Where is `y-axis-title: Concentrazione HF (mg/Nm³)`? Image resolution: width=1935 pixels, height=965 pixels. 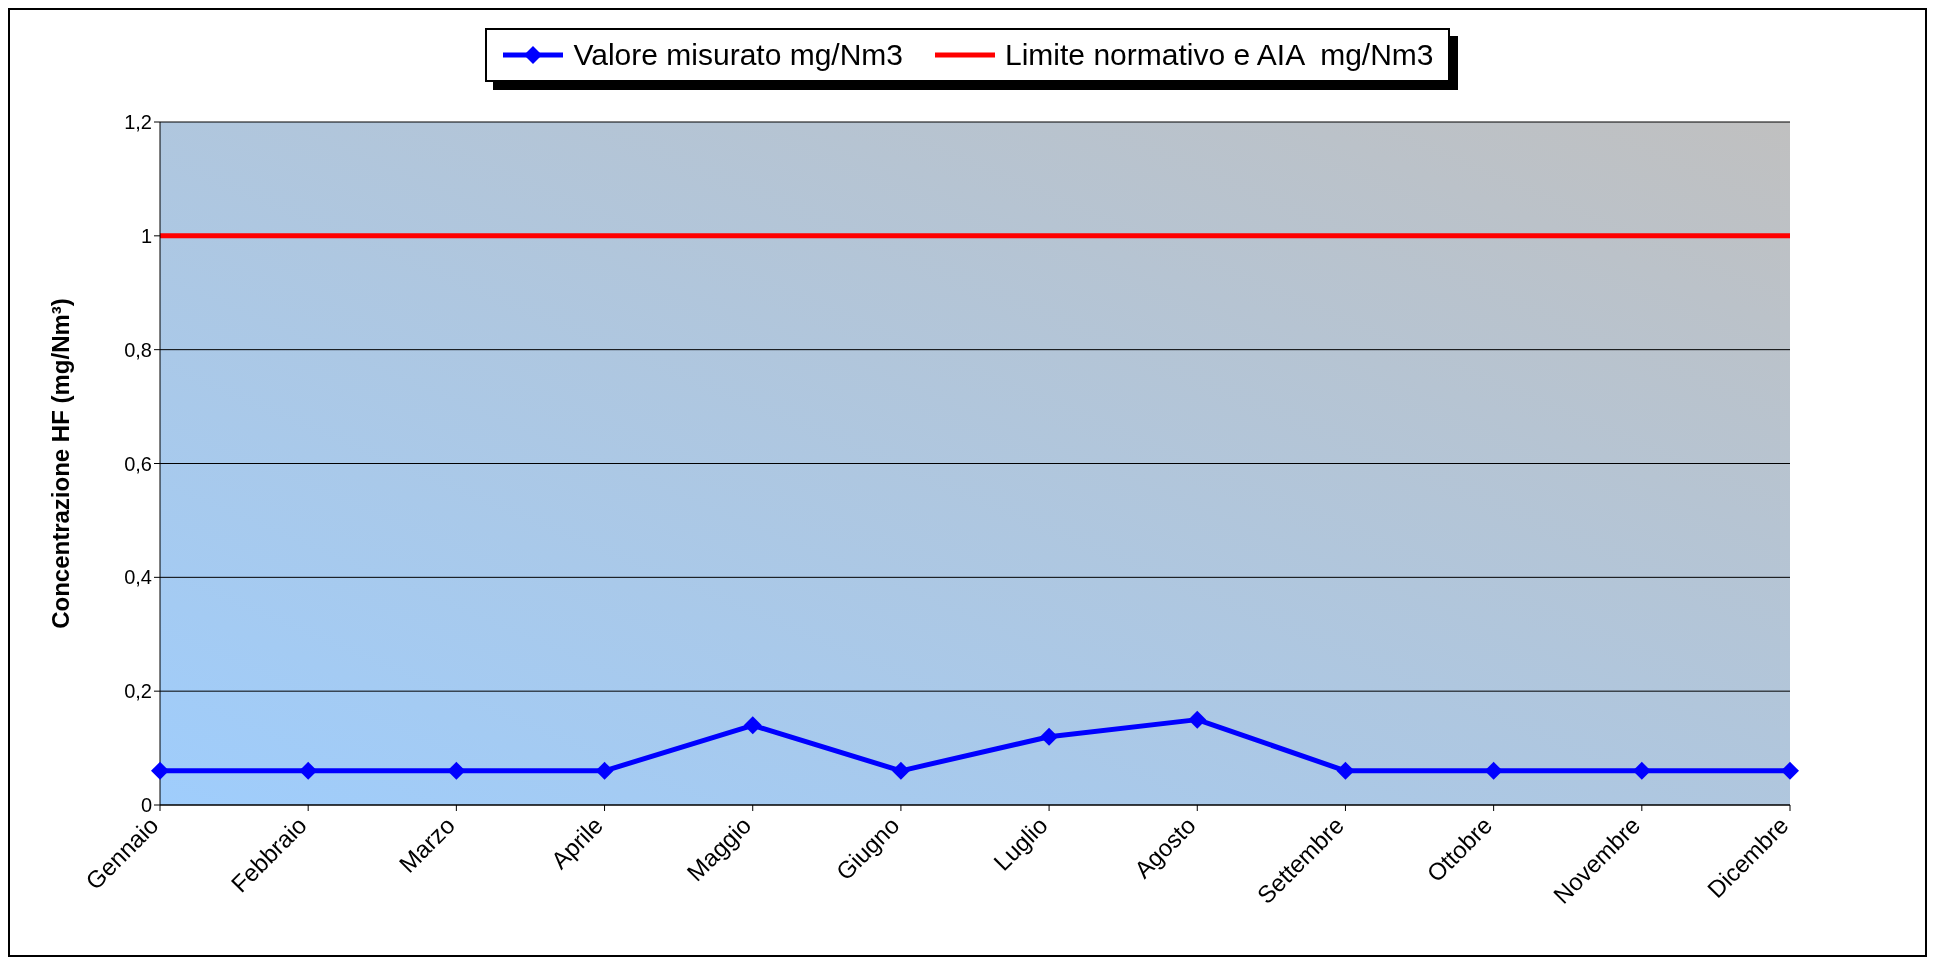 y-axis-title: Concentrazione HF (mg/Nm³) is located at coordinates (60, 463).